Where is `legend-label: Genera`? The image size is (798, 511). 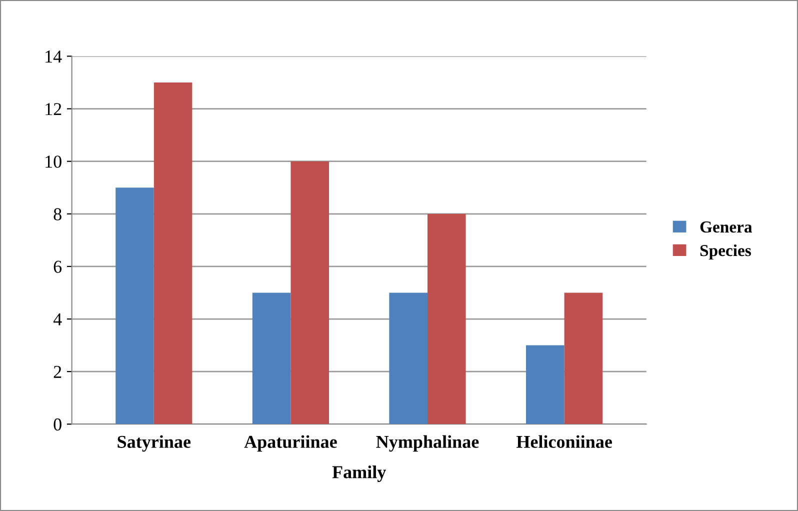 legend-label: Genera is located at coordinates (726, 227).